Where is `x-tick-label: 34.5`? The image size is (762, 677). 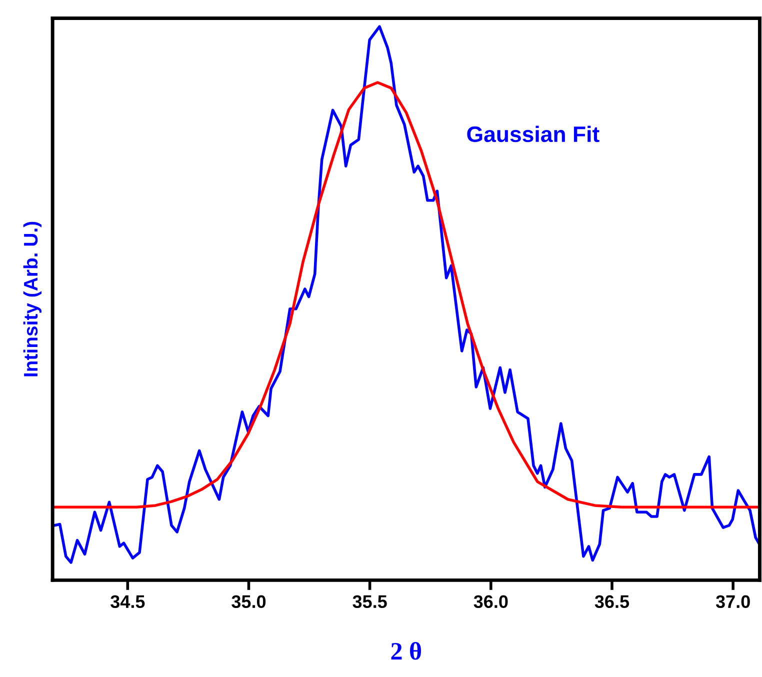
x-tick-label: 34.5 is located at coordinates (127, 601).